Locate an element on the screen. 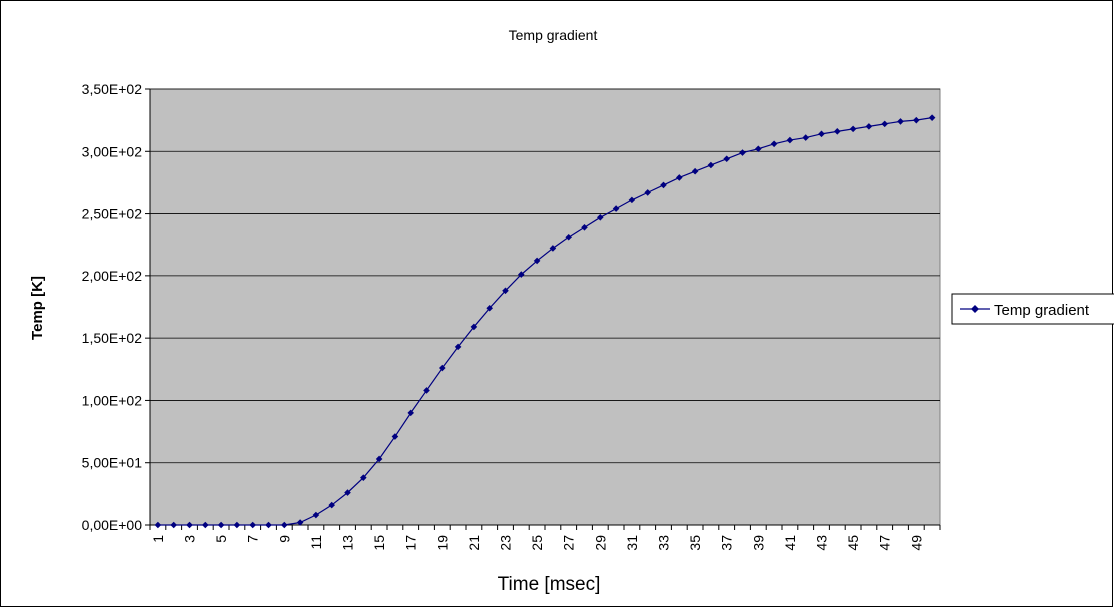 Image resolution: width=1114 pixels, height=608 pixels. x-tick-label: 9 is located at coordinates (284, 539).